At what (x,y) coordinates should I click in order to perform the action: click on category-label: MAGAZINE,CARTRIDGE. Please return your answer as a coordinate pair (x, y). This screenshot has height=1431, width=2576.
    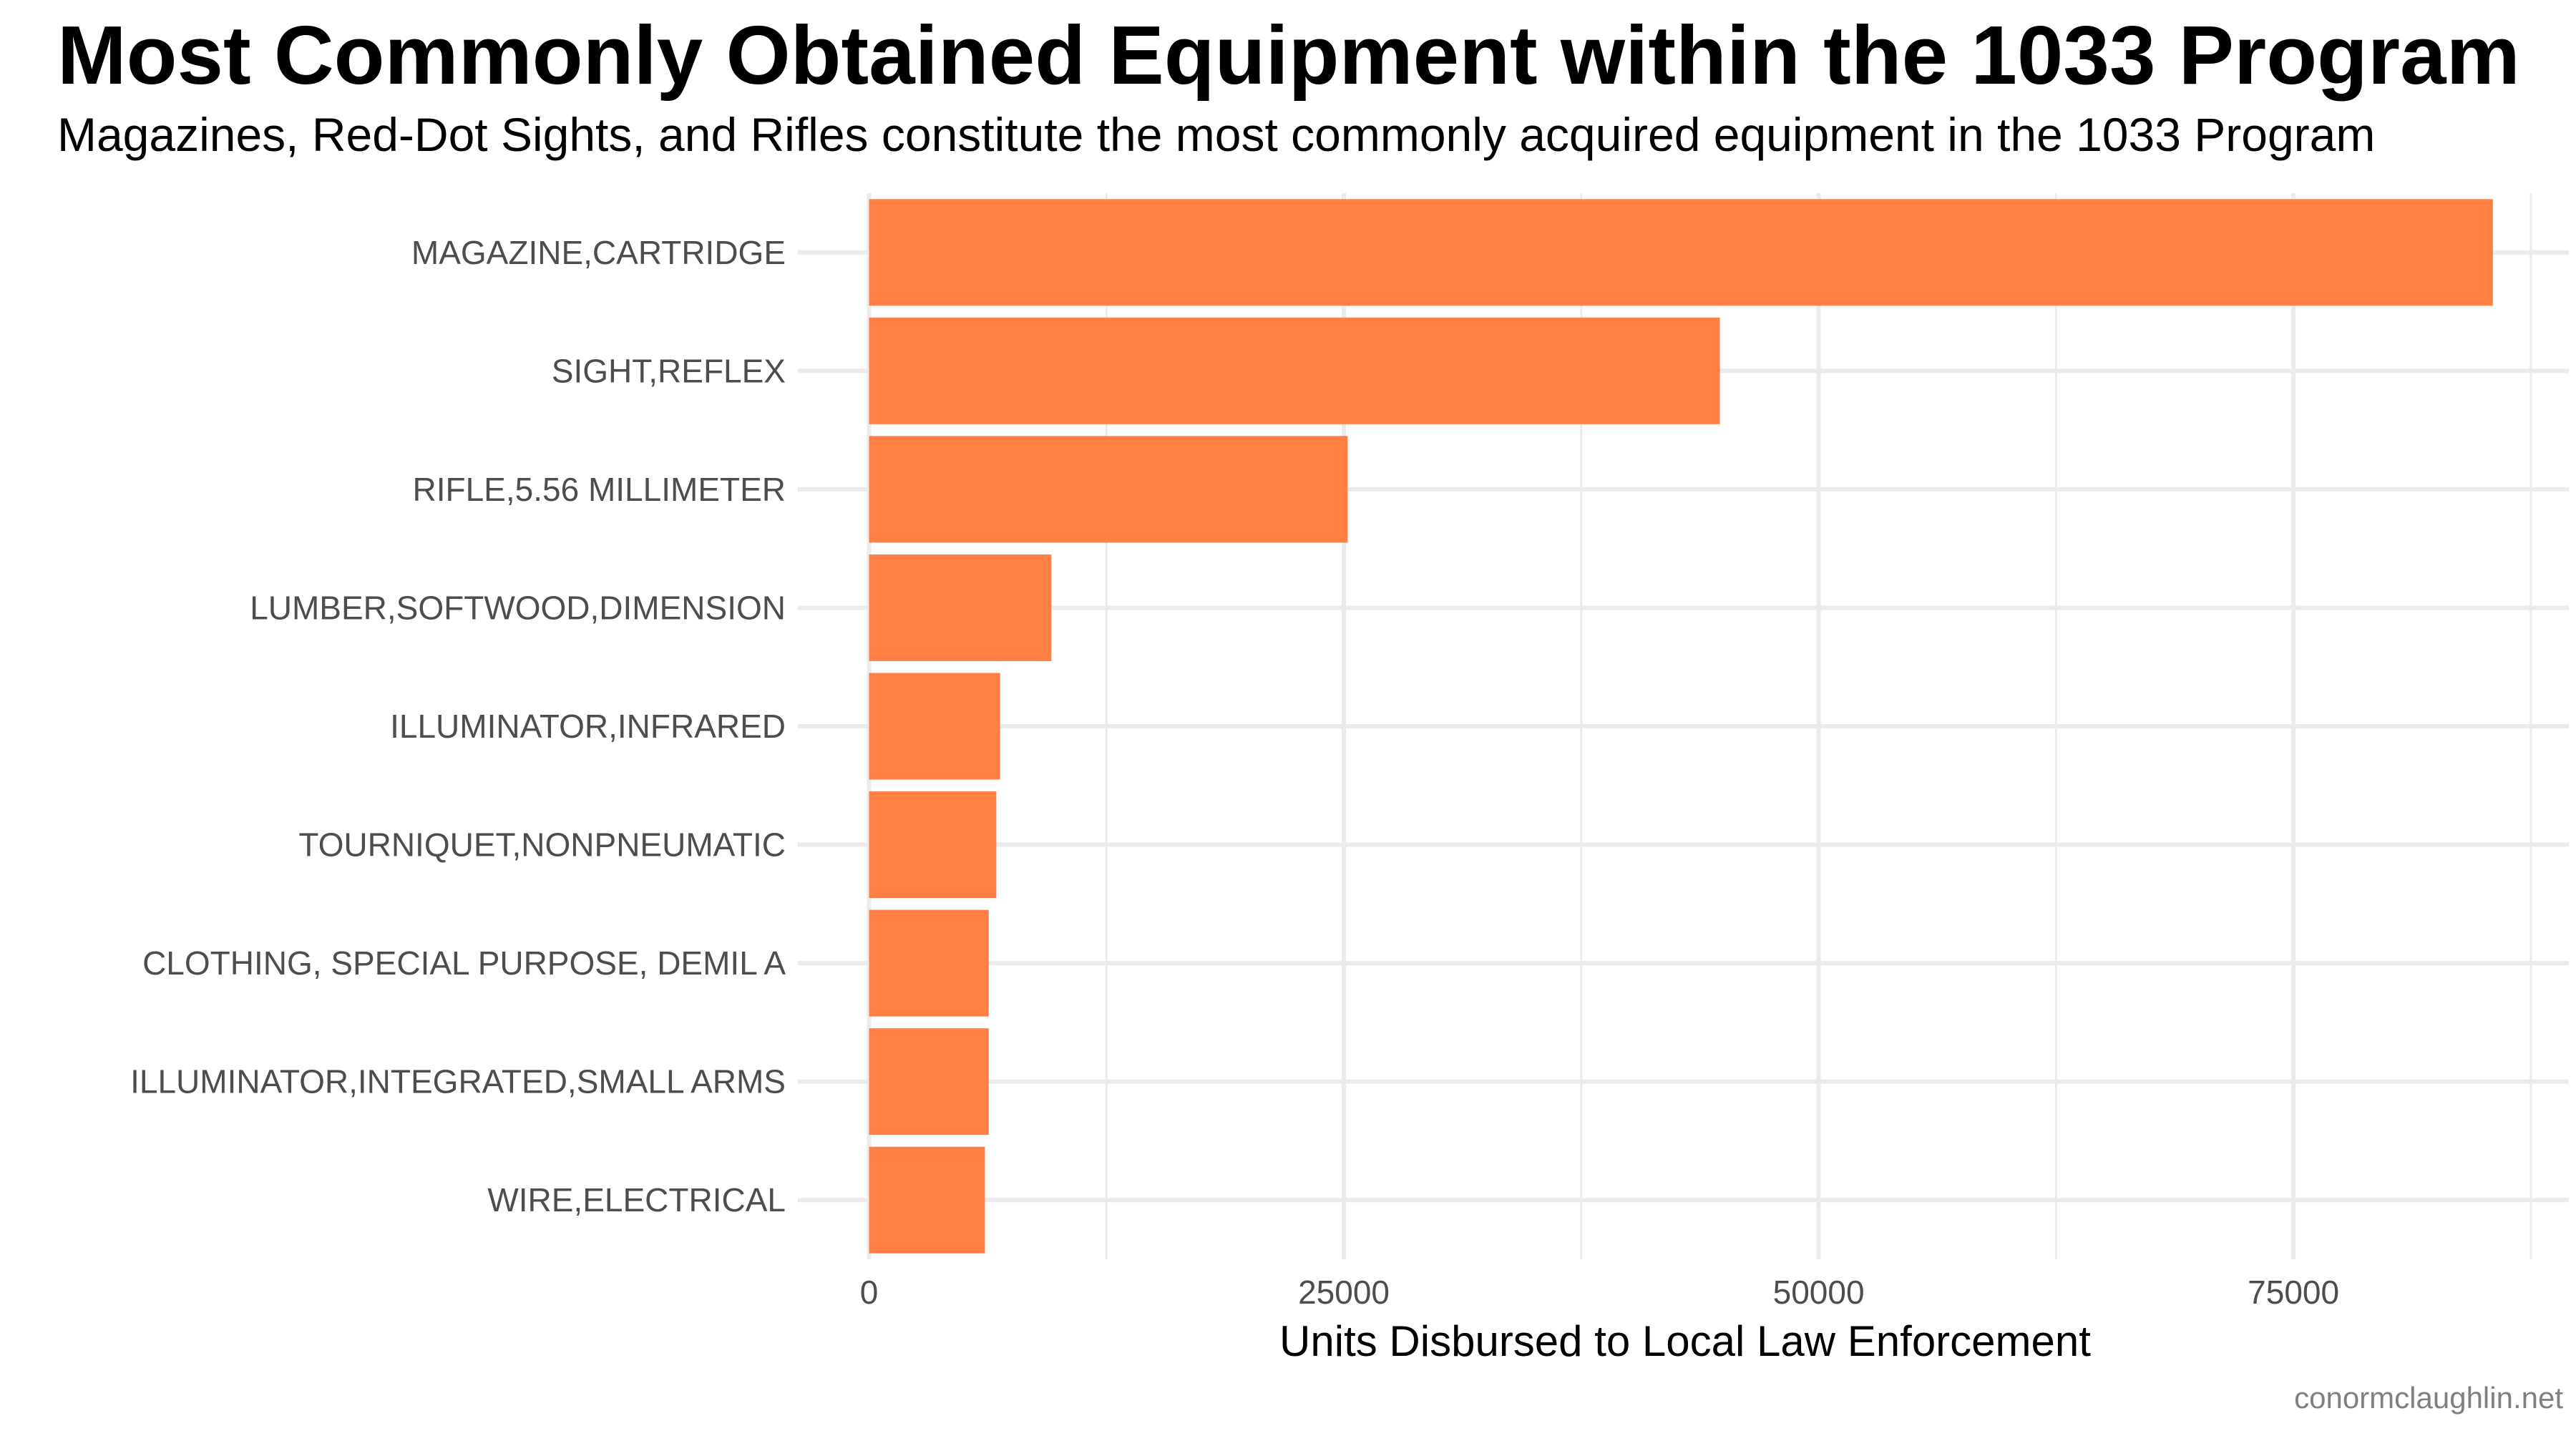
    Looking at the image, I should click on (598, 252).